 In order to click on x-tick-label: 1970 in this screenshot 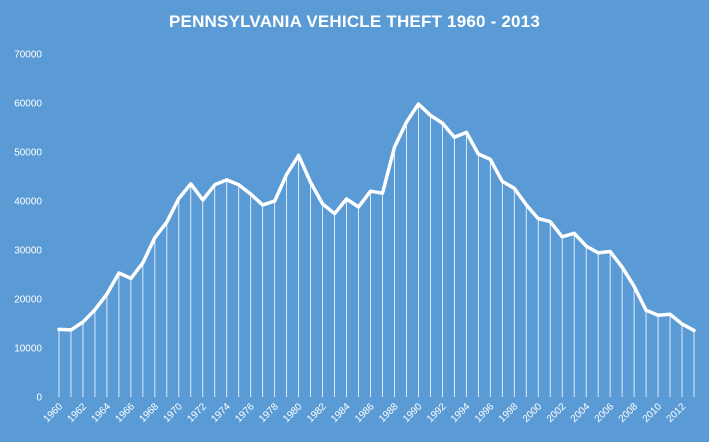, I will do `click(173, 413)`.